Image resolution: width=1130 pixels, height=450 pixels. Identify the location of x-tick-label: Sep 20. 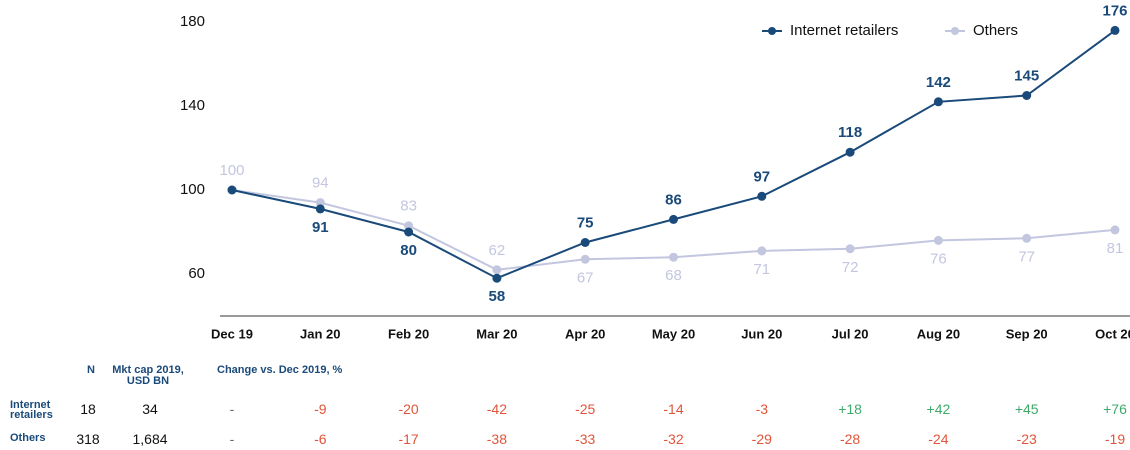
(1027, 333).